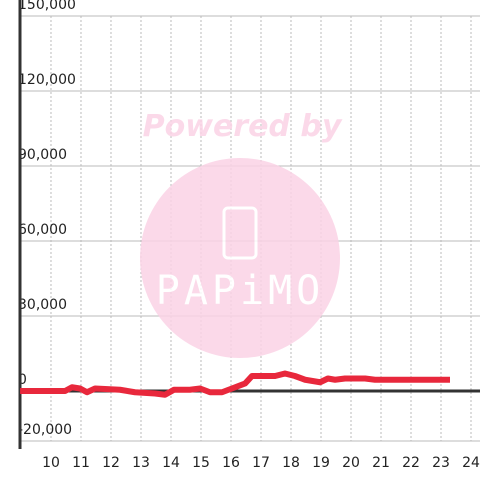 This screenshot has height=480, width=480. What do you see at coordinates (47, 80) in the screenshot?
I see `y-tick-label: 120,000` at bounding box center [47, 80].